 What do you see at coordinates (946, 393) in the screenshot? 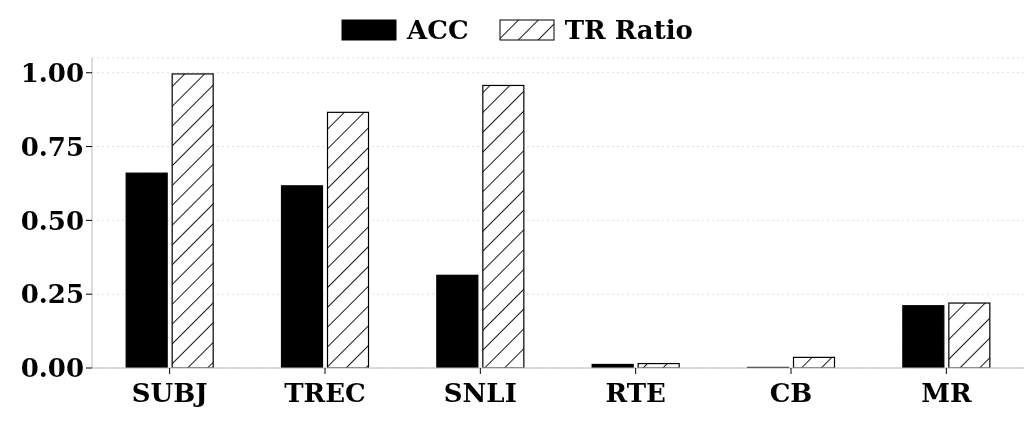
I see `x-tick-label: MR` at bounding box center [946, 393].